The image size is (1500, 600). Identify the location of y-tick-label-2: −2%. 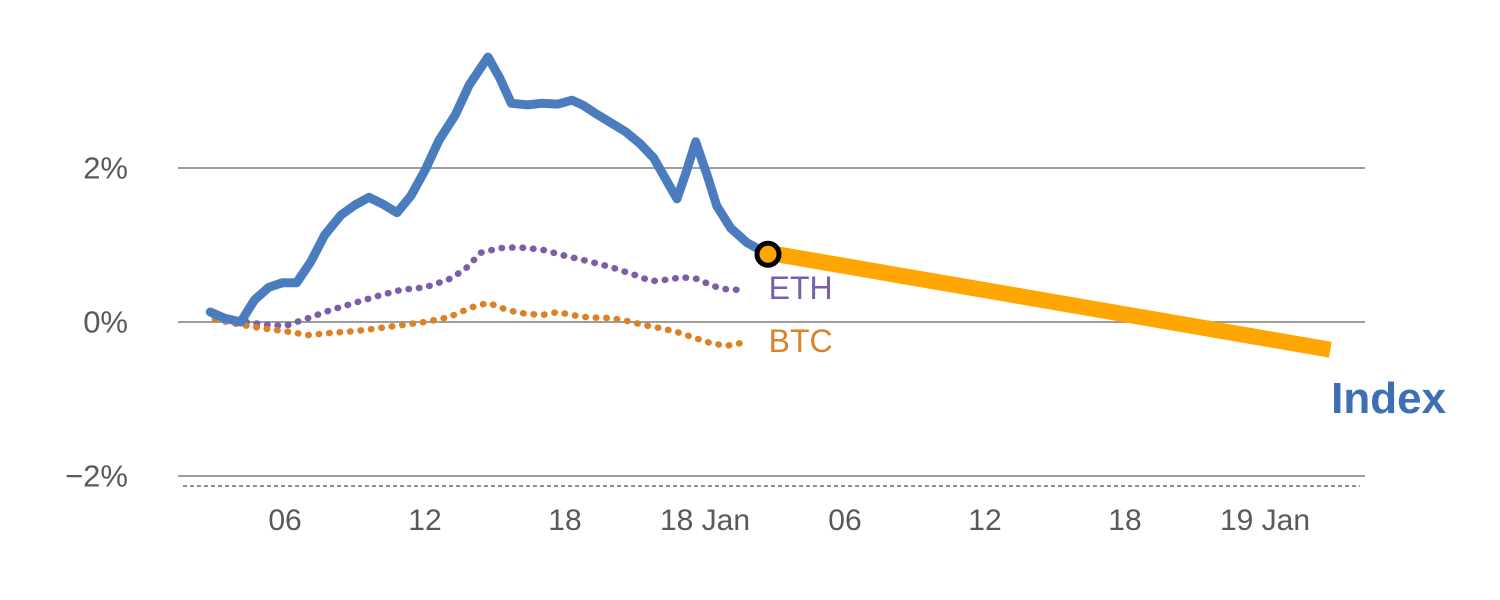
(96, 476).